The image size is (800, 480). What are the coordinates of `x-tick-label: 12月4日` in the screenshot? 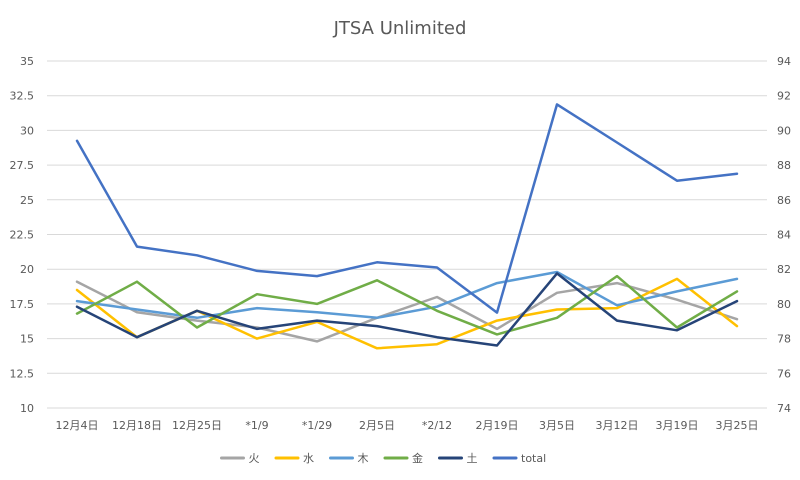 It's located at (77, 425).